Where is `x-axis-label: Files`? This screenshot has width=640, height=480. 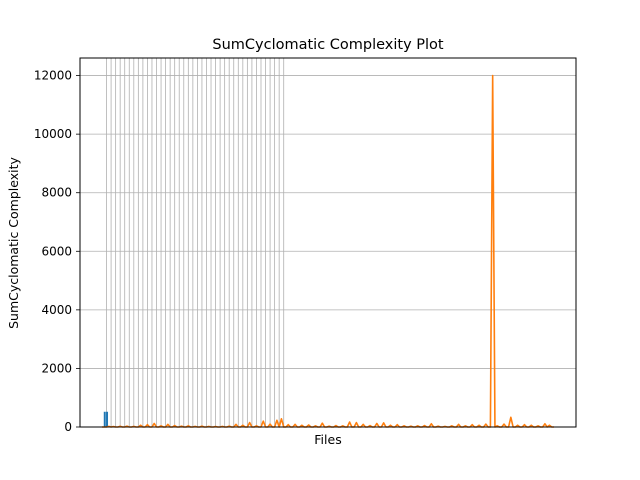 x-axis-label: Files is located at coordinates (327, 439).